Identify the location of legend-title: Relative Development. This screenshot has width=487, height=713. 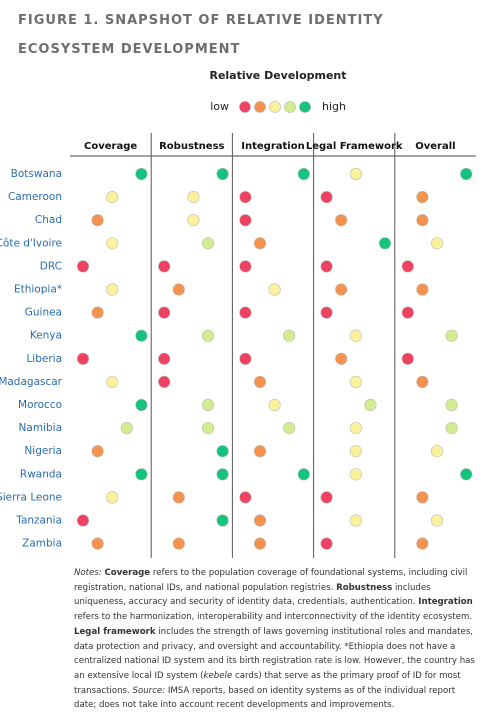
(277, 75).